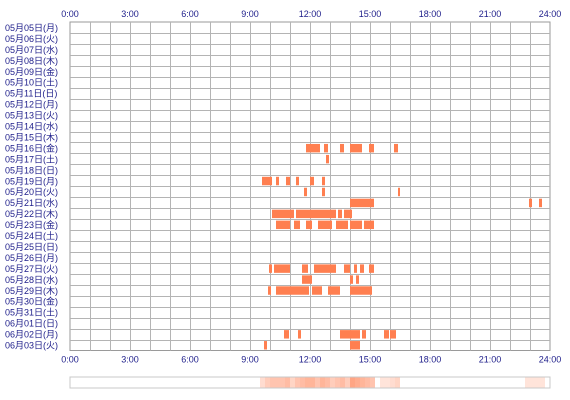  I want to click on row-label: 05月28日(水), so click(31, 279).